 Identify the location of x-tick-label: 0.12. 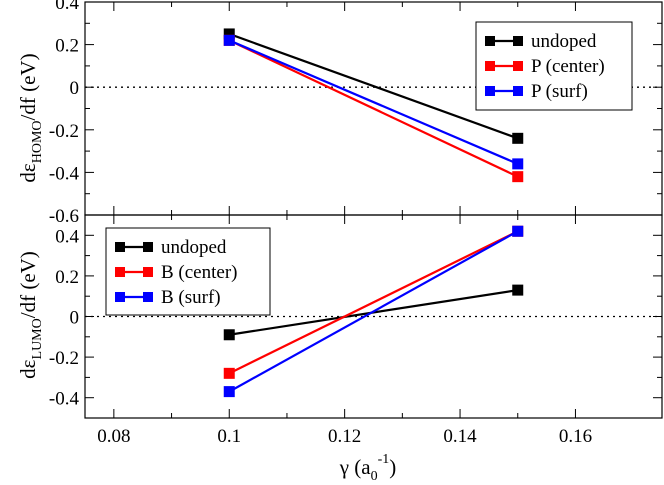
(344, 436).